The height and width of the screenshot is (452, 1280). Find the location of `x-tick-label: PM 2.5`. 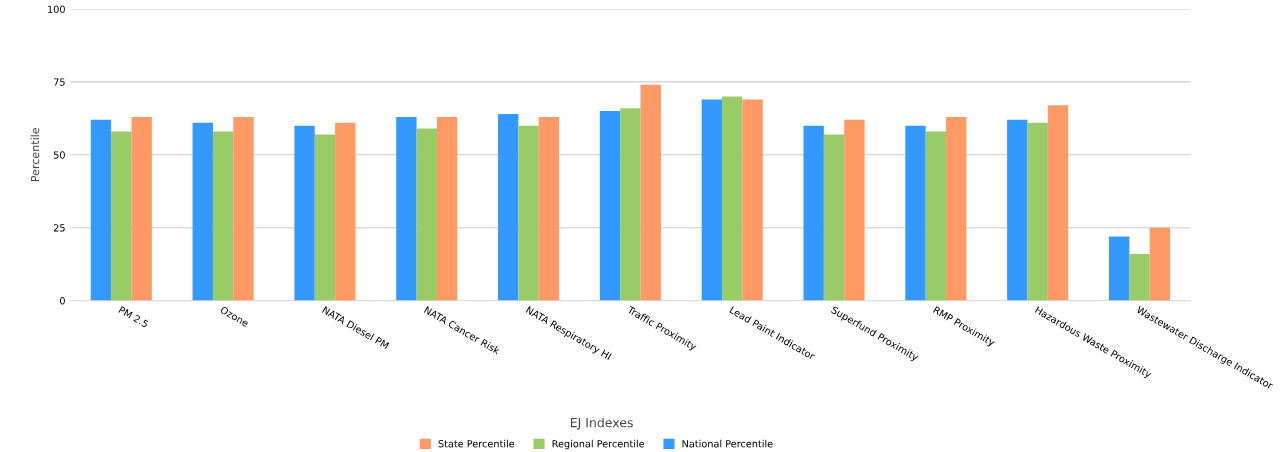

x-tick-label: PM 2.5 is located at coordinates (133, 317).